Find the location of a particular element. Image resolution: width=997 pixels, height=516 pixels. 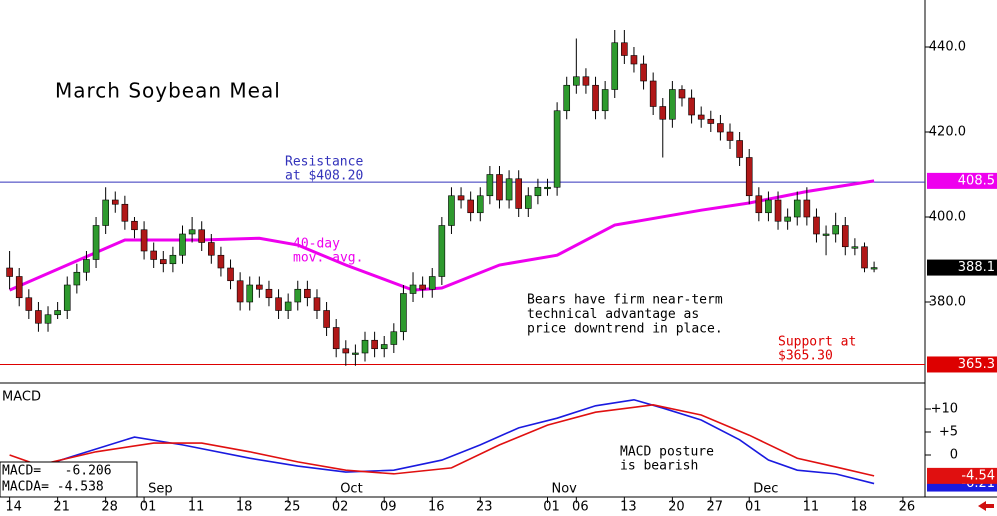

level-label: at $408.20 is located at coordinates (324, 176).